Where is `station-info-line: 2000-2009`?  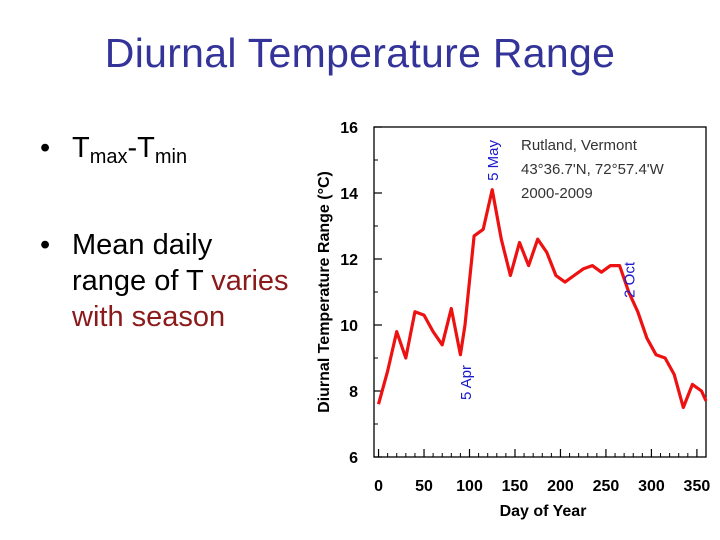 station-info-line: 2000-2009 is located at coordinates (557, 193).